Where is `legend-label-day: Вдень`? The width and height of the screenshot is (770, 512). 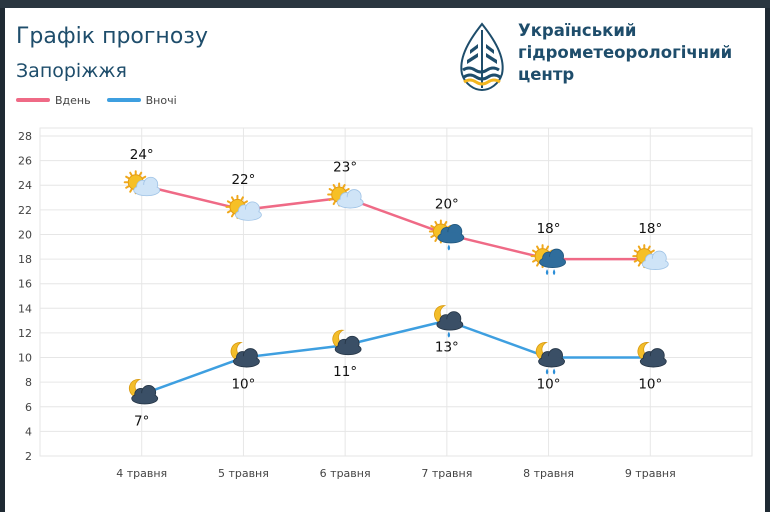 legend-label-day: Вдень is located at coordinates (73, 100).